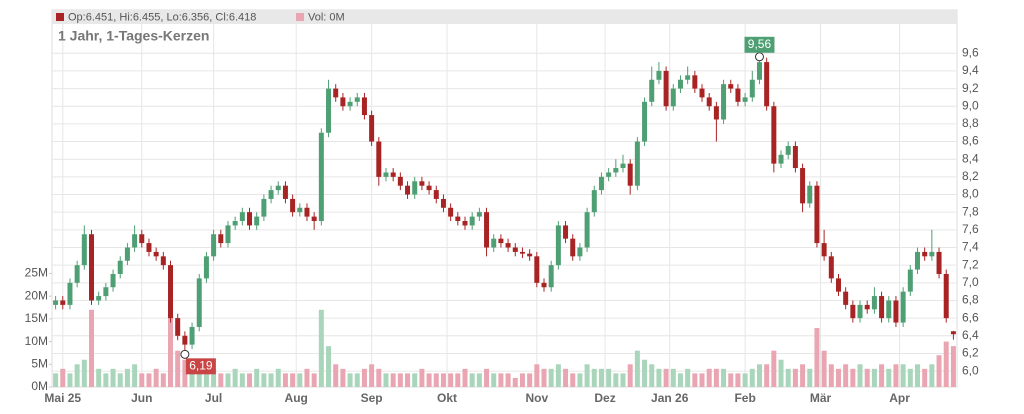 The image size is (1024, 414). I want to click on annotation-label: 6,19, so click(201, 366).